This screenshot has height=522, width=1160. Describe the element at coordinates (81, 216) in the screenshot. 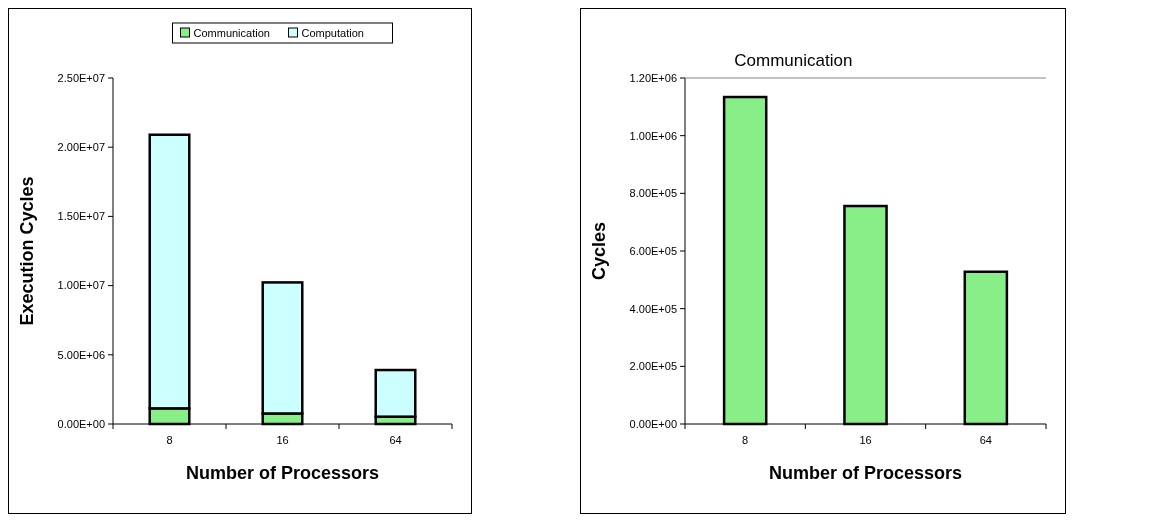

I see `y-tick-label: 1.50E+07` at that location.